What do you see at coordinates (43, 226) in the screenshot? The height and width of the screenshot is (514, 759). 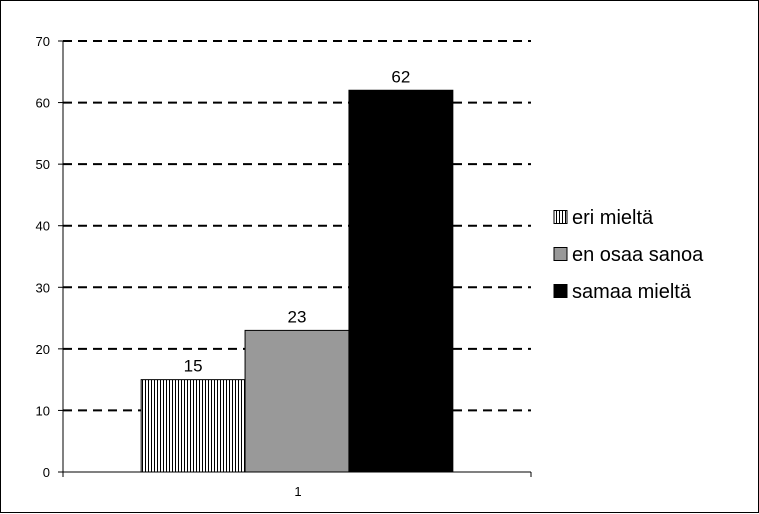 I see `y-tick-label: 40` at bounding box center [43, 226].